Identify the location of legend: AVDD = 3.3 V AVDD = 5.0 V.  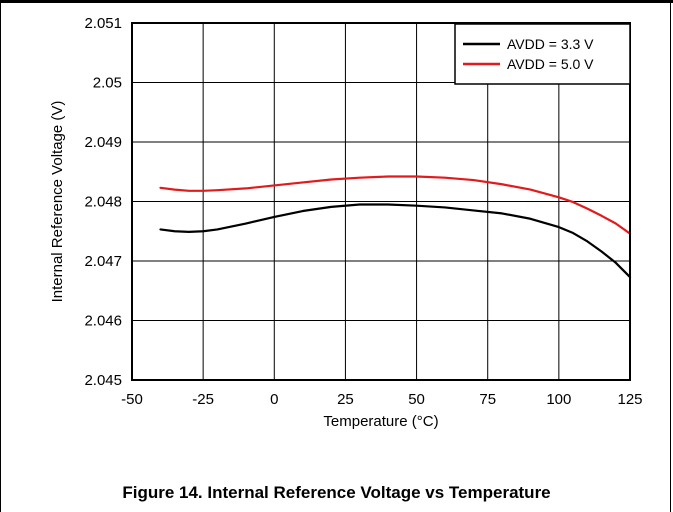
(542, 54).